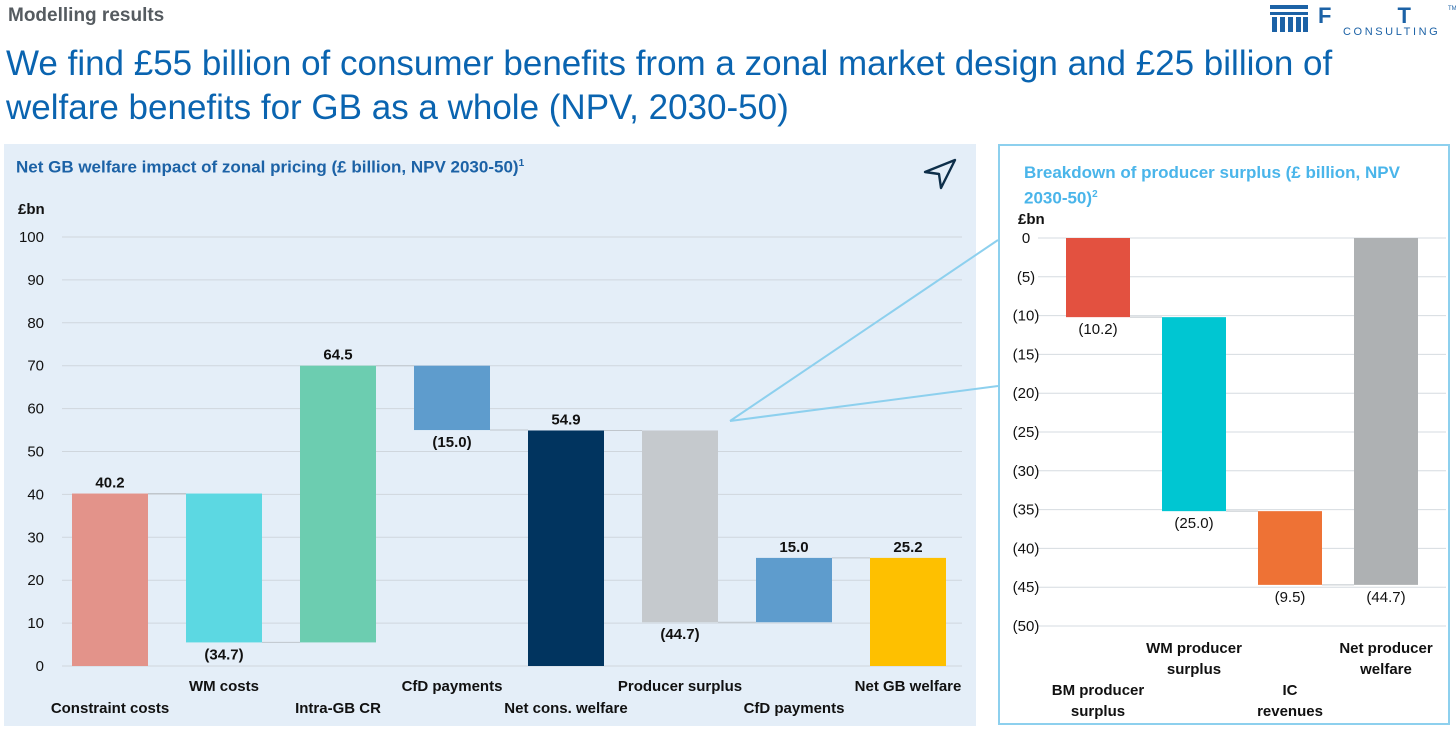 This screenshot has width=1456, height=732. I want to click on data-label: (9.5), so click(1290, 597).